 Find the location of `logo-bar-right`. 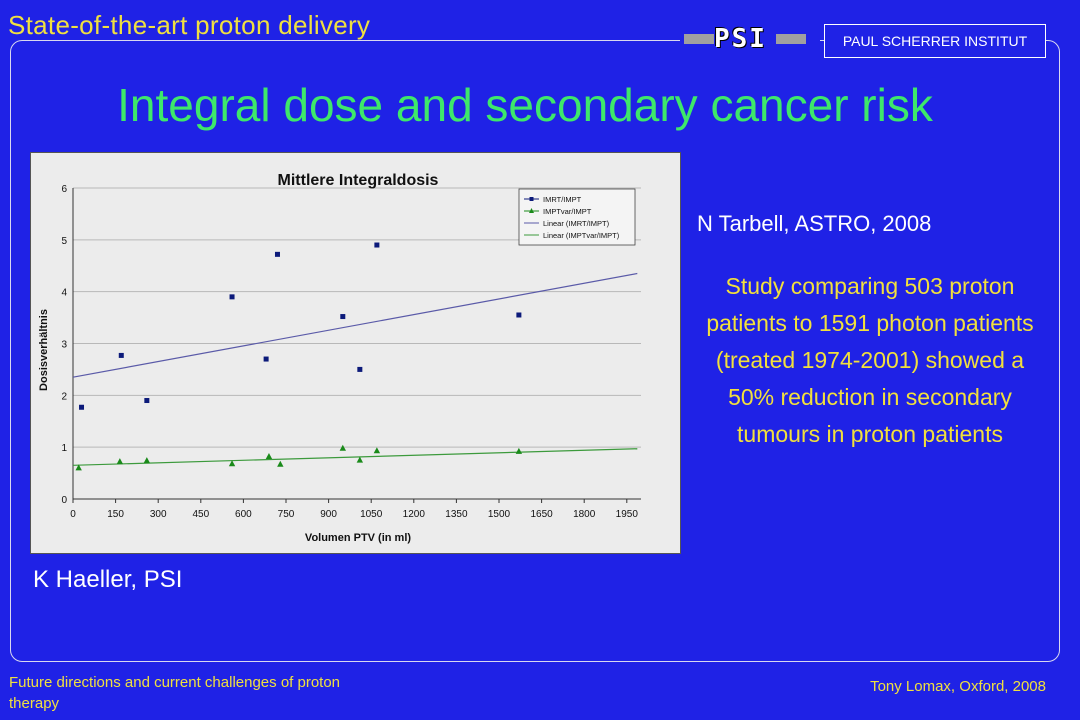

logo-bar-right is located at coordinates (791, 39).